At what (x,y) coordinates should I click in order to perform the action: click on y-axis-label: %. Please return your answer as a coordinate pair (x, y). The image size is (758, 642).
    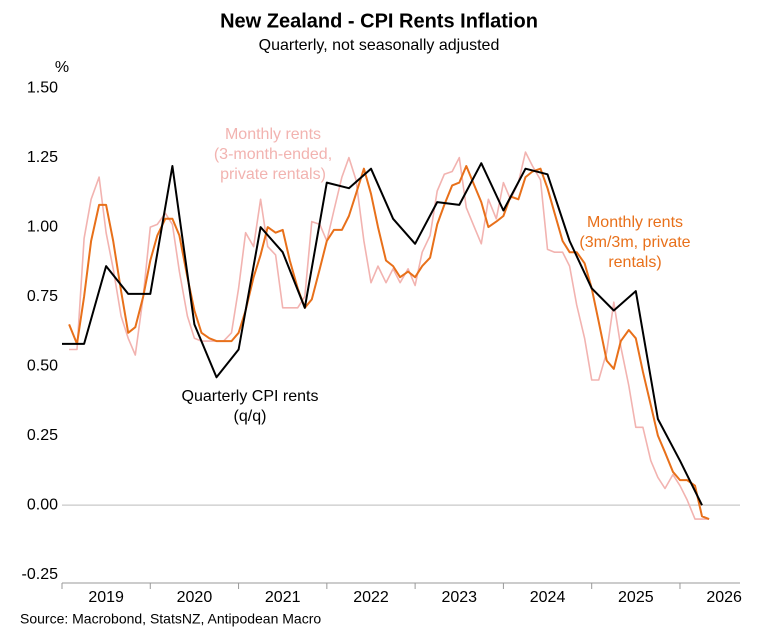
    Looking at the image, I should click on (62, 67).